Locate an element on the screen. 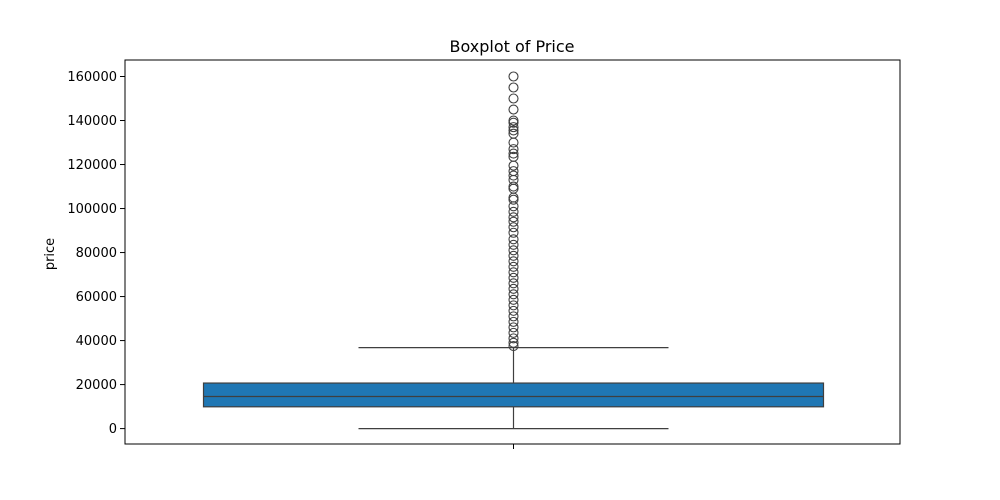 This screenshot has height=500, width=1000. y-tick-label: 140000 is located at coordinates (92, 121).